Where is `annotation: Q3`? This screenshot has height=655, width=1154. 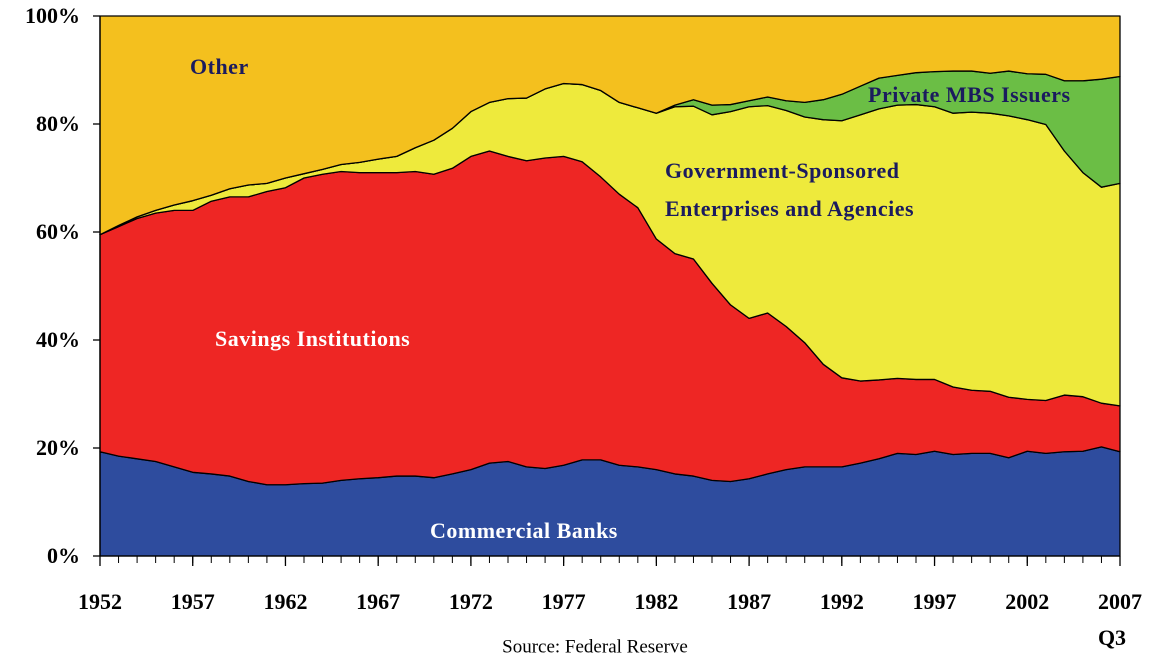
annotation: Q3 is located at coordinates (1112, 637).